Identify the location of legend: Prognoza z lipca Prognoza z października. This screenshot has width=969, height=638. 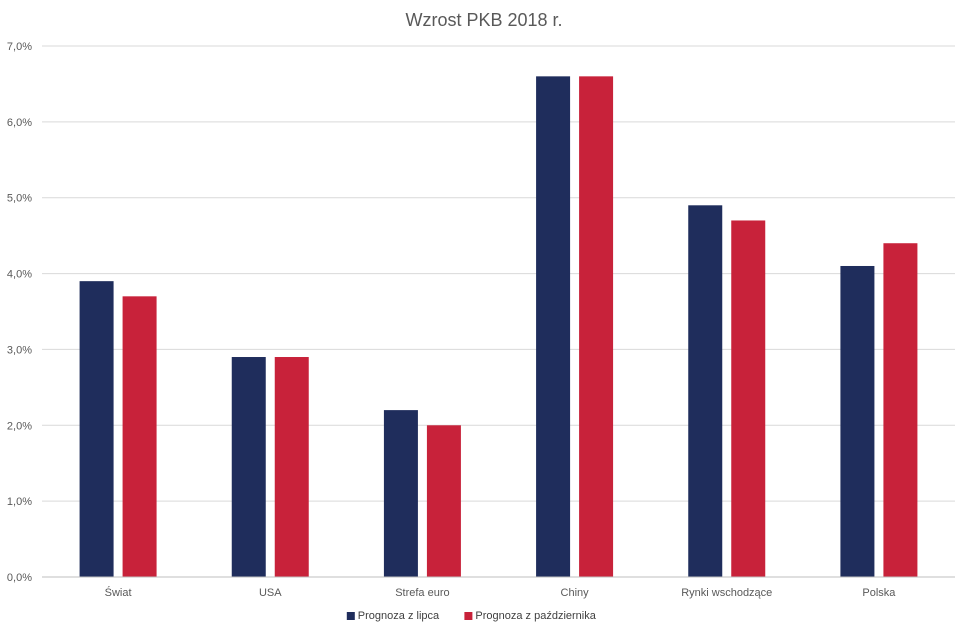
(471, 616).